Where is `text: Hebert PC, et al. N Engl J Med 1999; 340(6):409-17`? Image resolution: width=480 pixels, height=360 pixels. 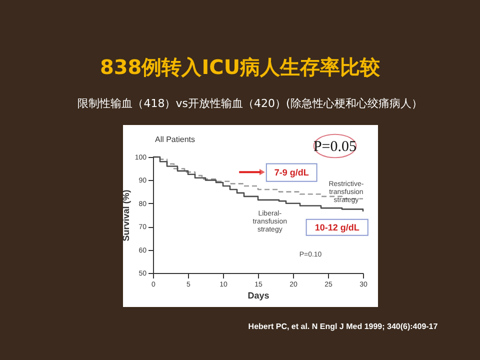 text: Hebert PC, et al. N Engl J Med 1999; 340(6):409-17 is located at coordinates (343, 326).